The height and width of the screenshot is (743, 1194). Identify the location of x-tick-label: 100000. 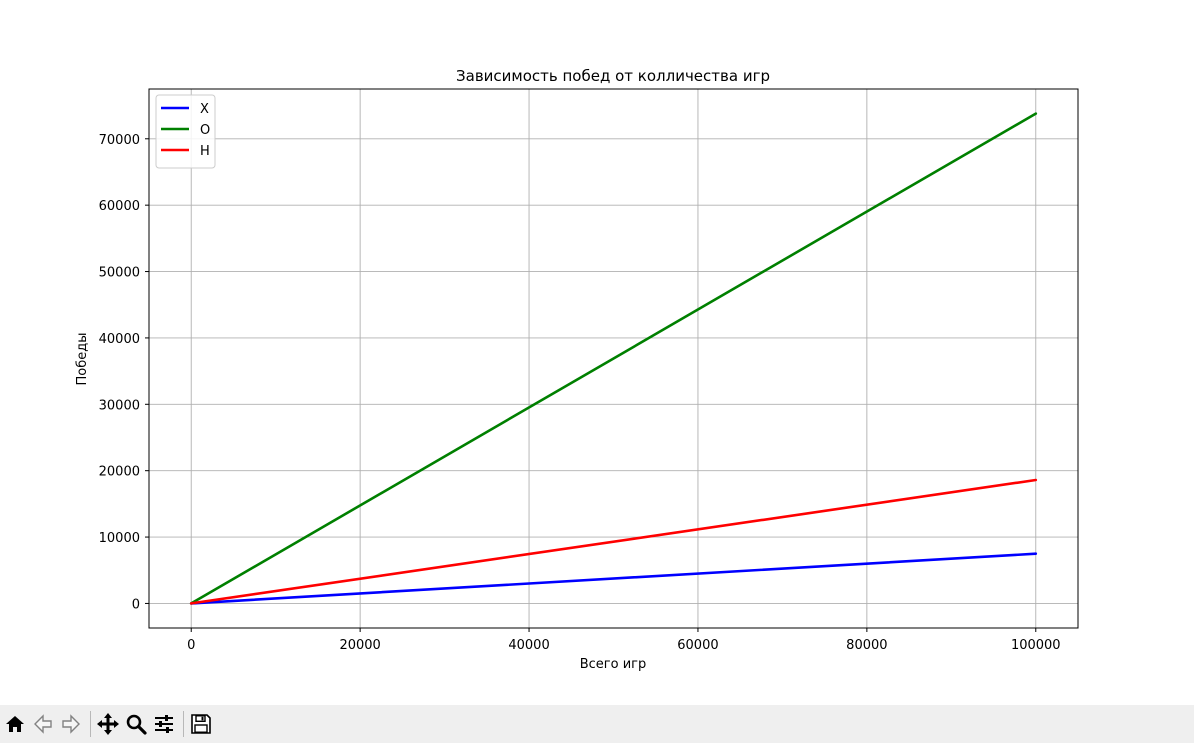
(1036, 645).